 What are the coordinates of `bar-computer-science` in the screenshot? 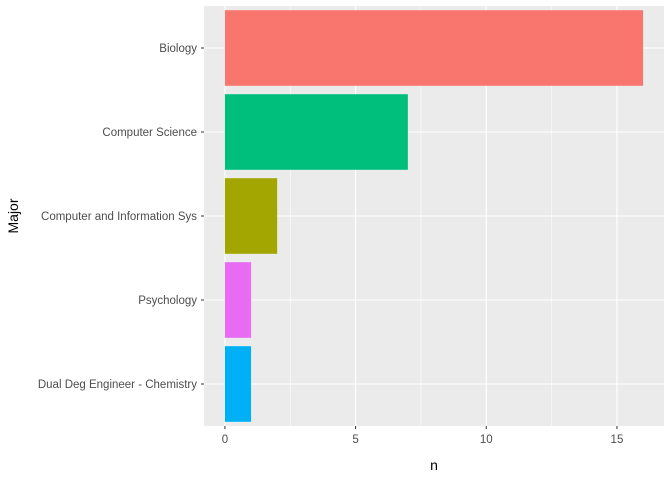 It's located at (316, 132).